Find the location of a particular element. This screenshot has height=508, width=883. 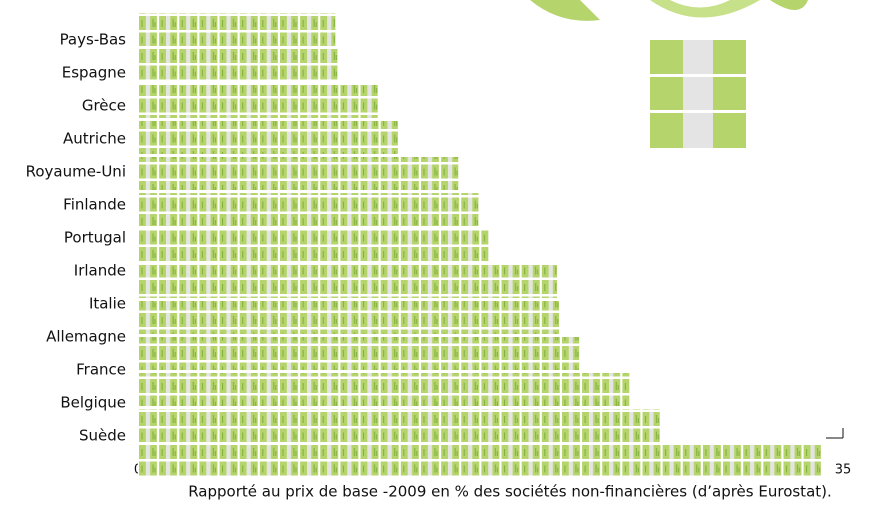

y-tick-label: Finlande is located at coordinates (94, 205).